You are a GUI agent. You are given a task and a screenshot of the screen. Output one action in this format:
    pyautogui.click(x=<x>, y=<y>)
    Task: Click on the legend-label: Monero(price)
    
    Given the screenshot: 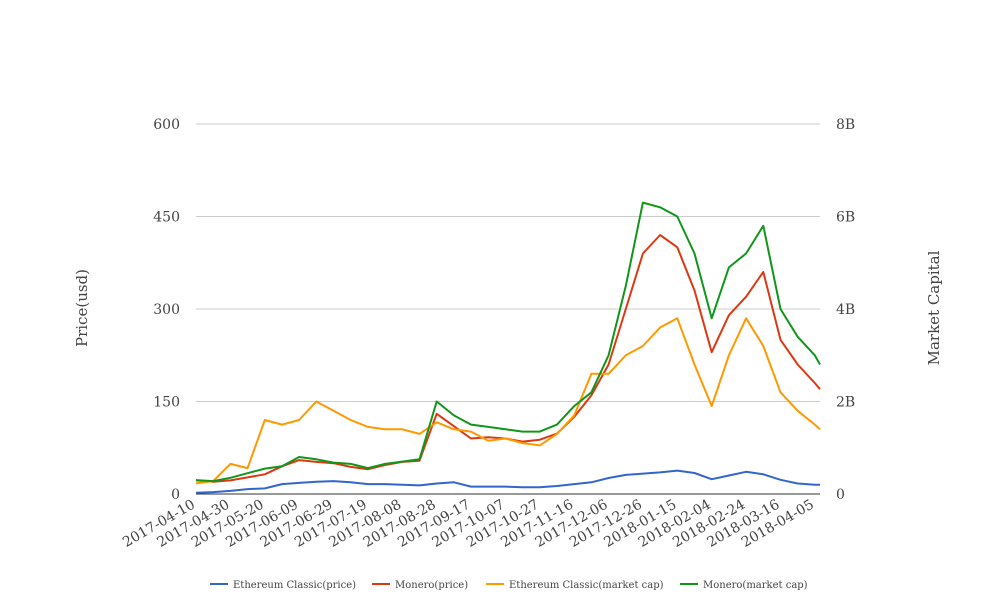 What is the action you would take?
    pyautogui.click(x=431, y=585)
    